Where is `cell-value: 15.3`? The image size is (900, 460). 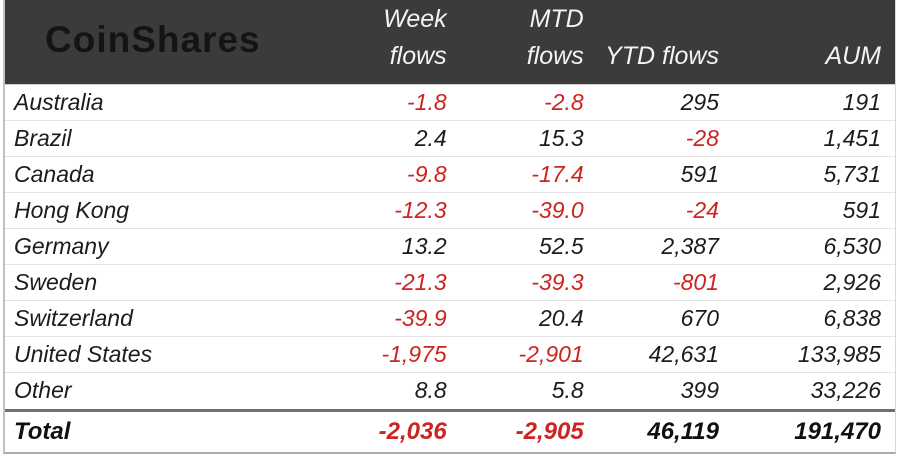
cell-value: 15.3 is located at coordinates (529, 138).